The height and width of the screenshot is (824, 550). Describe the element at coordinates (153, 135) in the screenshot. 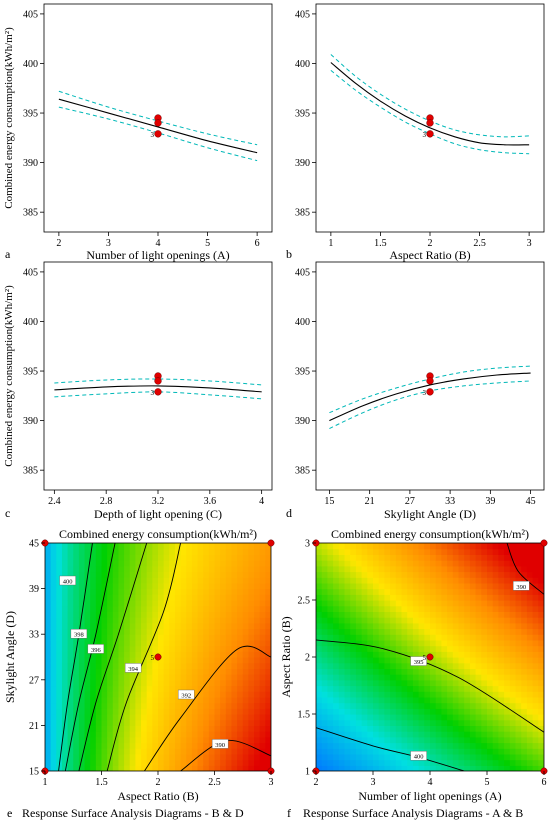

I see `point-count-label-a: 3` at that location.